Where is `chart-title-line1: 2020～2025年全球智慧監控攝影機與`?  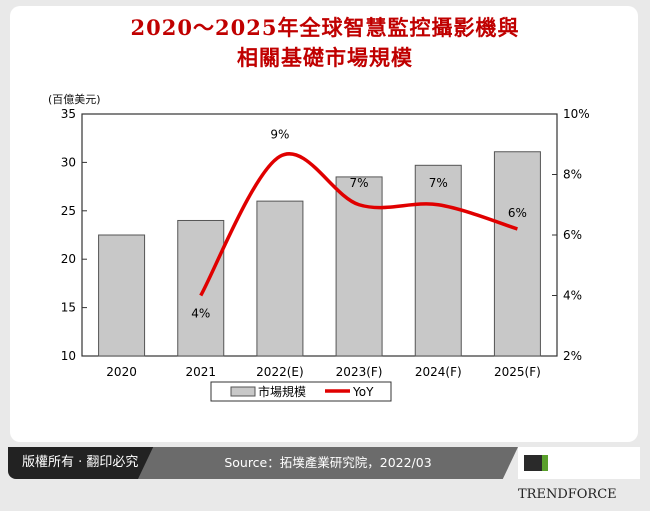
chart-title-line1: 2020～2025年全球智慧監控攝影機與 is located at coordinates (325, 27).